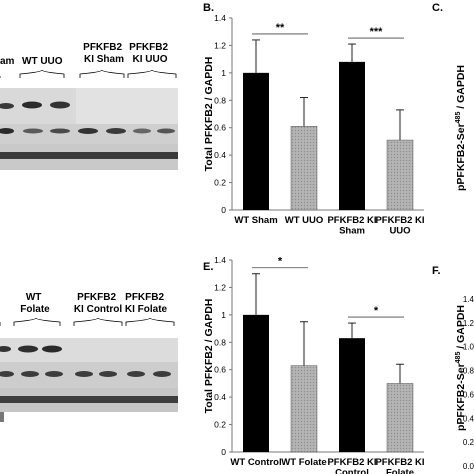 Image resolution: width=474 pixels, height=474 pixels. I want to click on category-label: WT Sham, so click(255, 220).